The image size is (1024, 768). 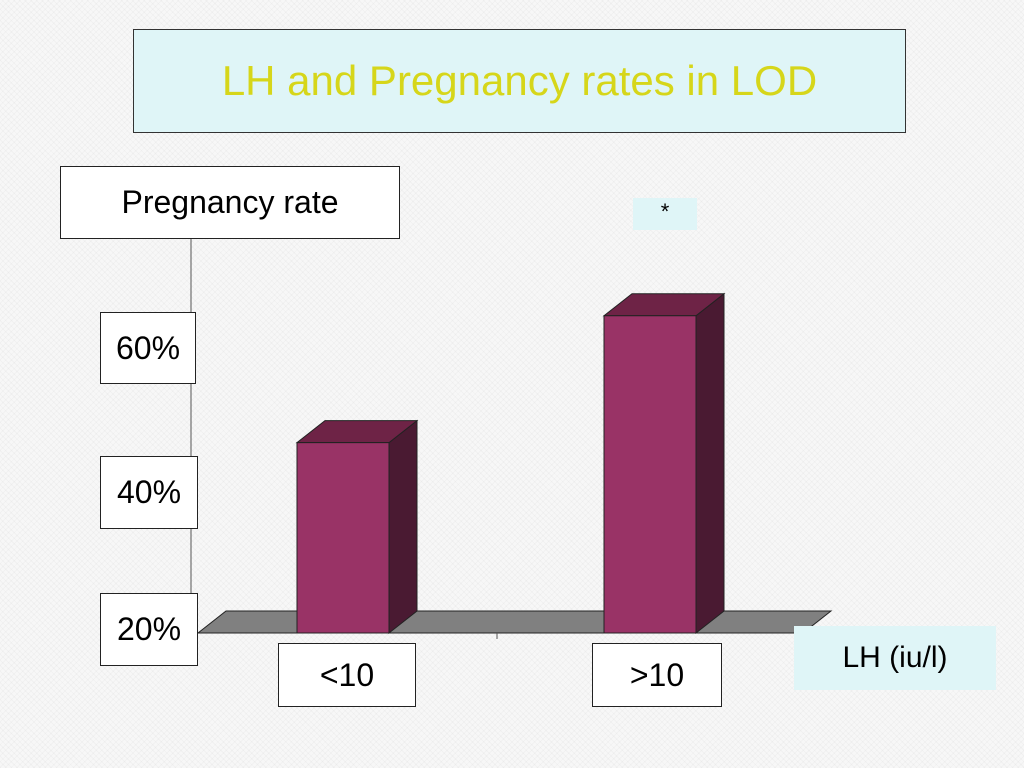 What do you see at coordinates (149, 629) in the screenshot?
I see `y-tick-label: 20%` at bounding box center [149, 629].